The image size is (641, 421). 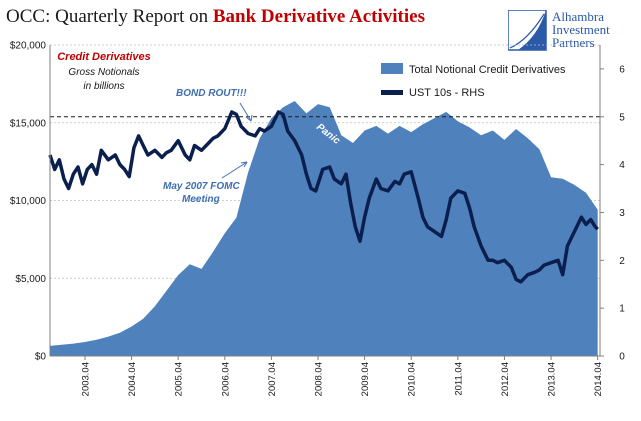 I want to click on right-tick-label: 0, so click(x=622, y=357).